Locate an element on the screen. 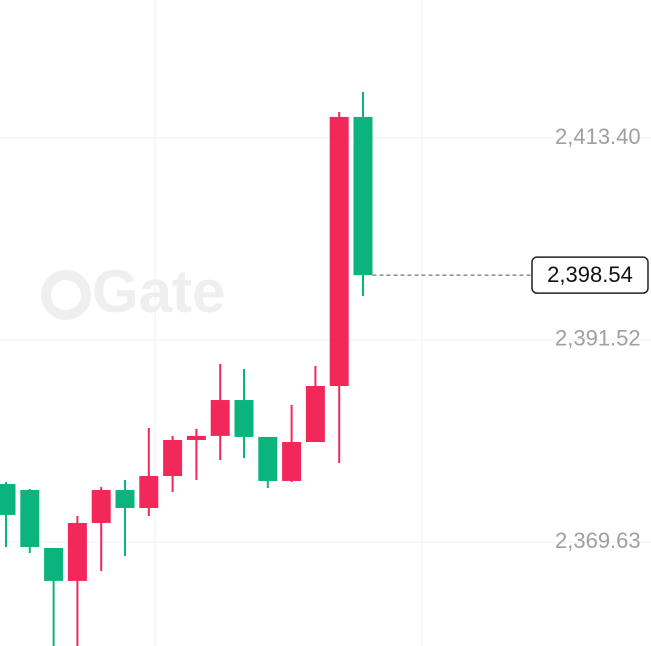  watermark-text: Gate is located at coordinates (158, 291).